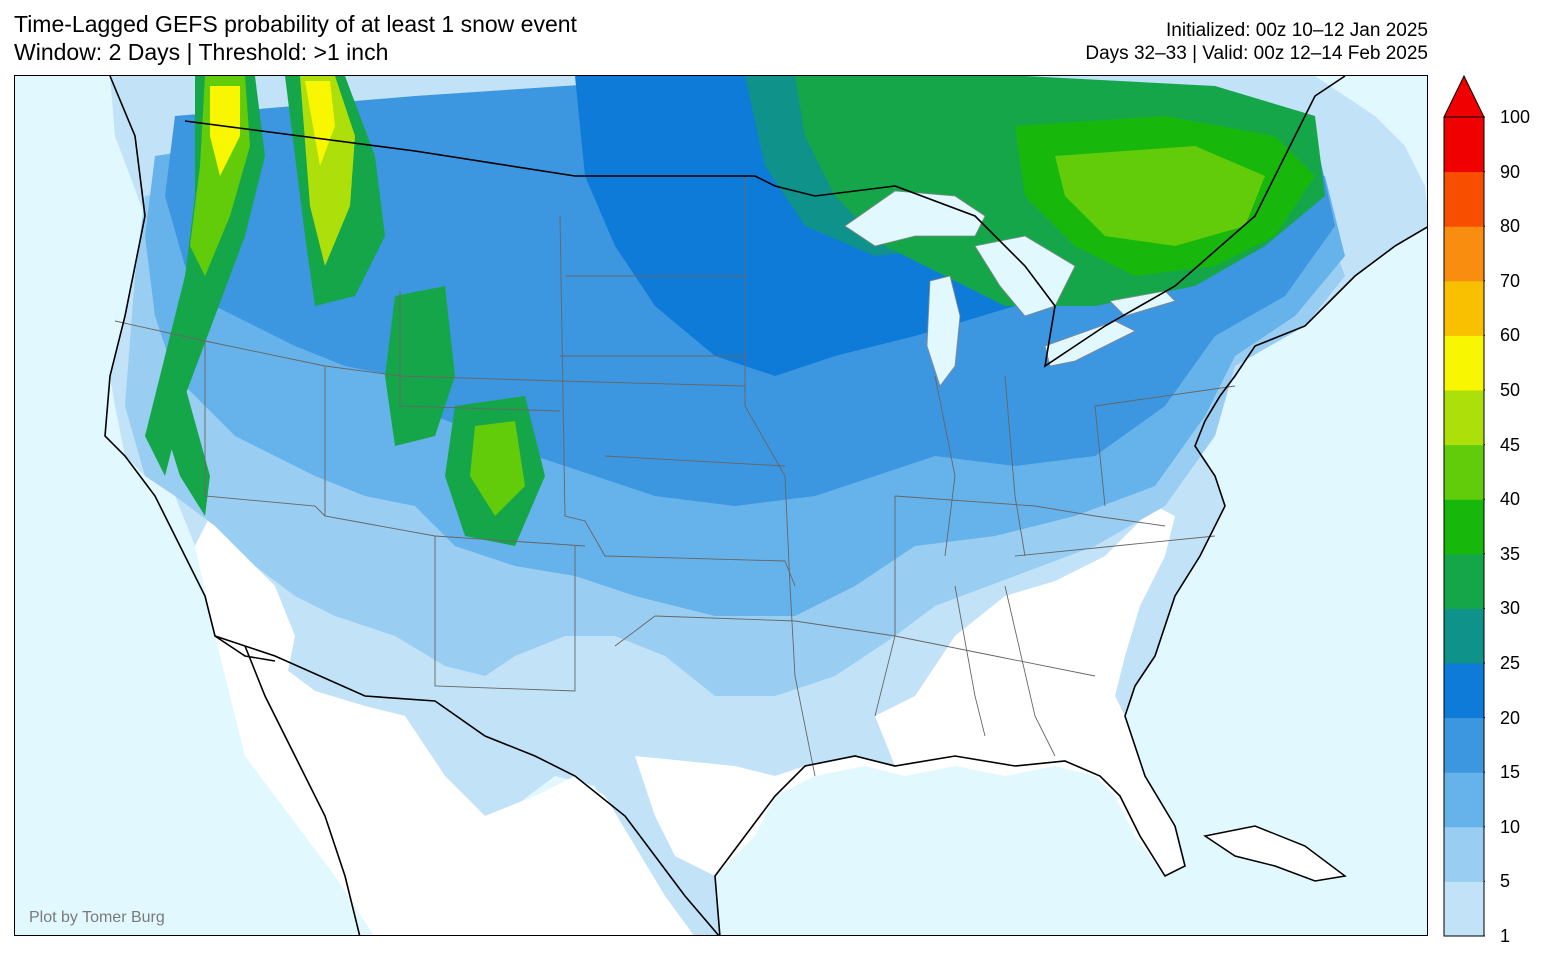  I want to click on colorbar-border, so click(1464, 526).